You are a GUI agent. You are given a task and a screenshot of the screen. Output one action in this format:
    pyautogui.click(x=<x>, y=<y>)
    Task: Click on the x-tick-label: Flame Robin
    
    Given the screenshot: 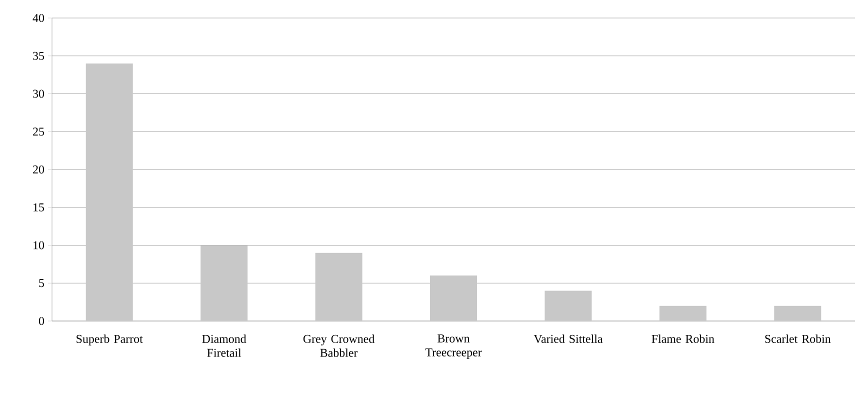 What is the action you would take?
    pyautogui.click(x=683, y=338)
    